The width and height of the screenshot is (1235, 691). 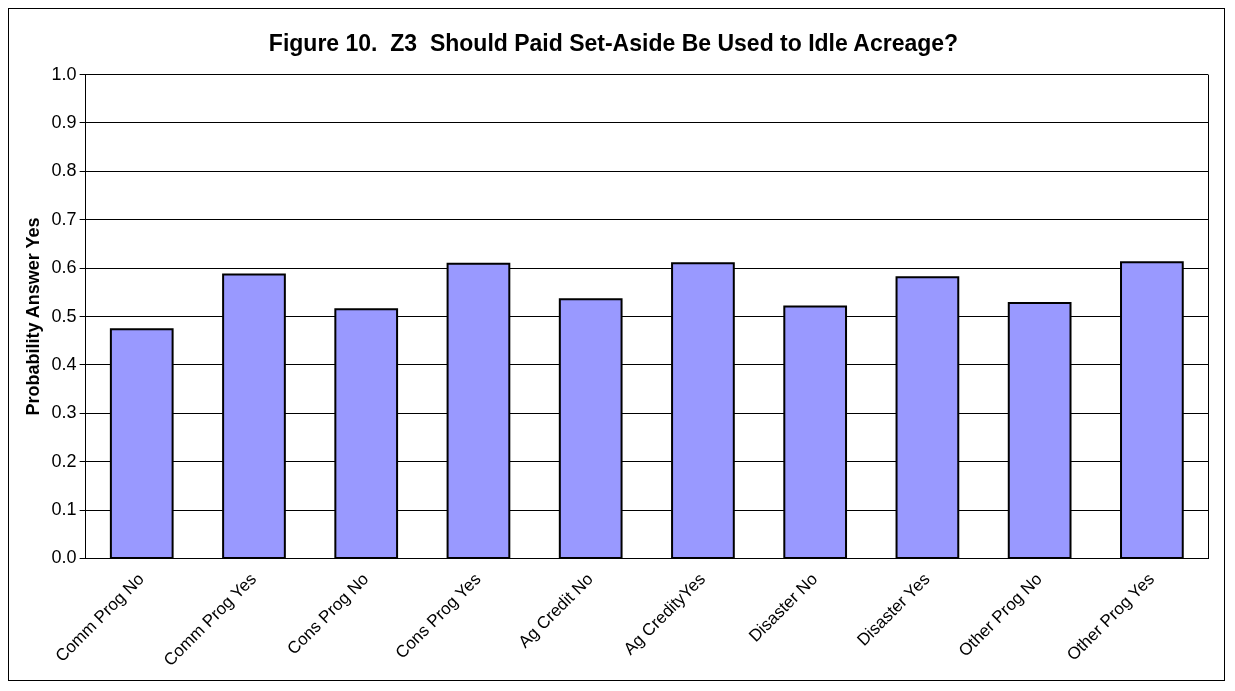 What do you see at coordinates (613, 43) in the screenshot?
I see `chart-title: Figure 10. Z3 Should Paid Set-Aside Be Used to Idle Acreage?` at bounding box center [613, 43].